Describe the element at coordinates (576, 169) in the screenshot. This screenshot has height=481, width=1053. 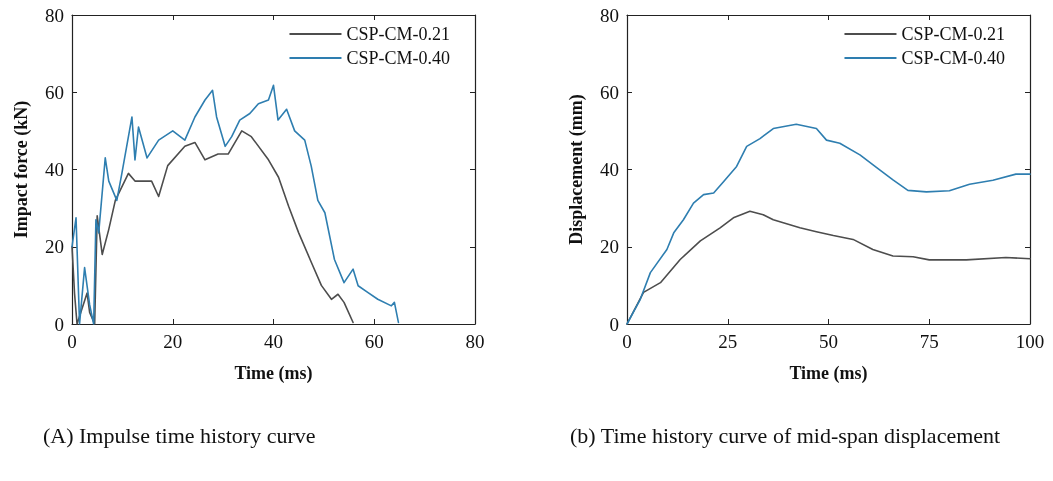
I see `y-axis-title: Displacement (mm)` at that location.